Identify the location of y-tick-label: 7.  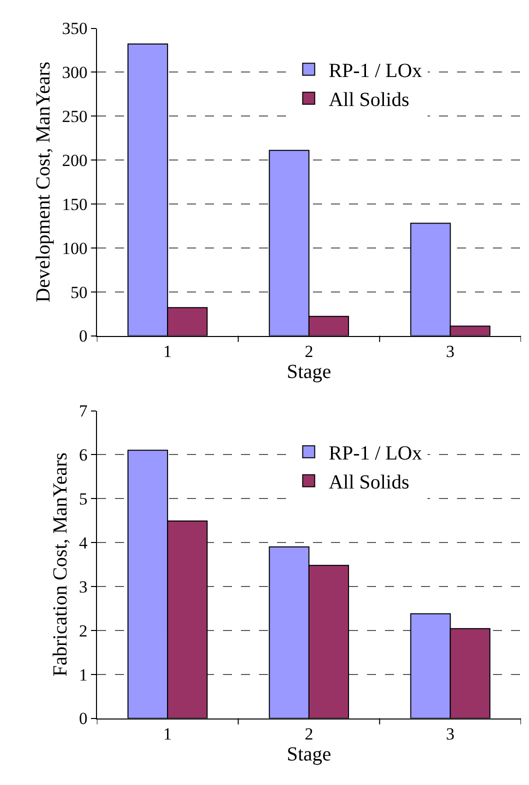
(83, 411).